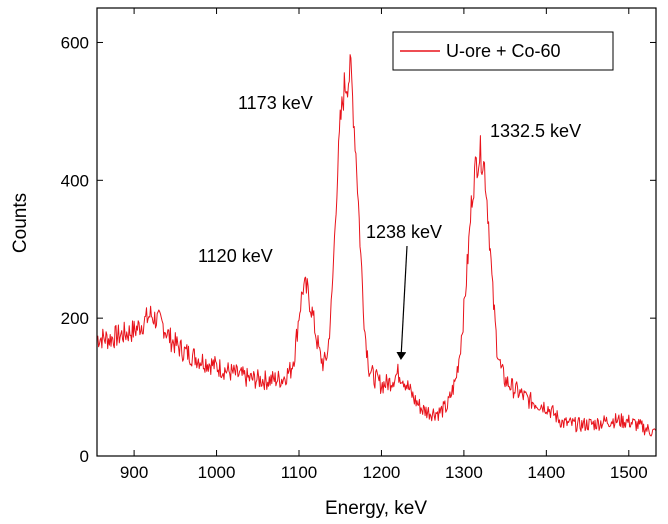 The height and width of the screenshot is (524, 668). What do you see at coordinates (535, 131) in the screenshot?
I see `annotation-1332-kev: 1332.5 keV` at bounding box center [535, 131].